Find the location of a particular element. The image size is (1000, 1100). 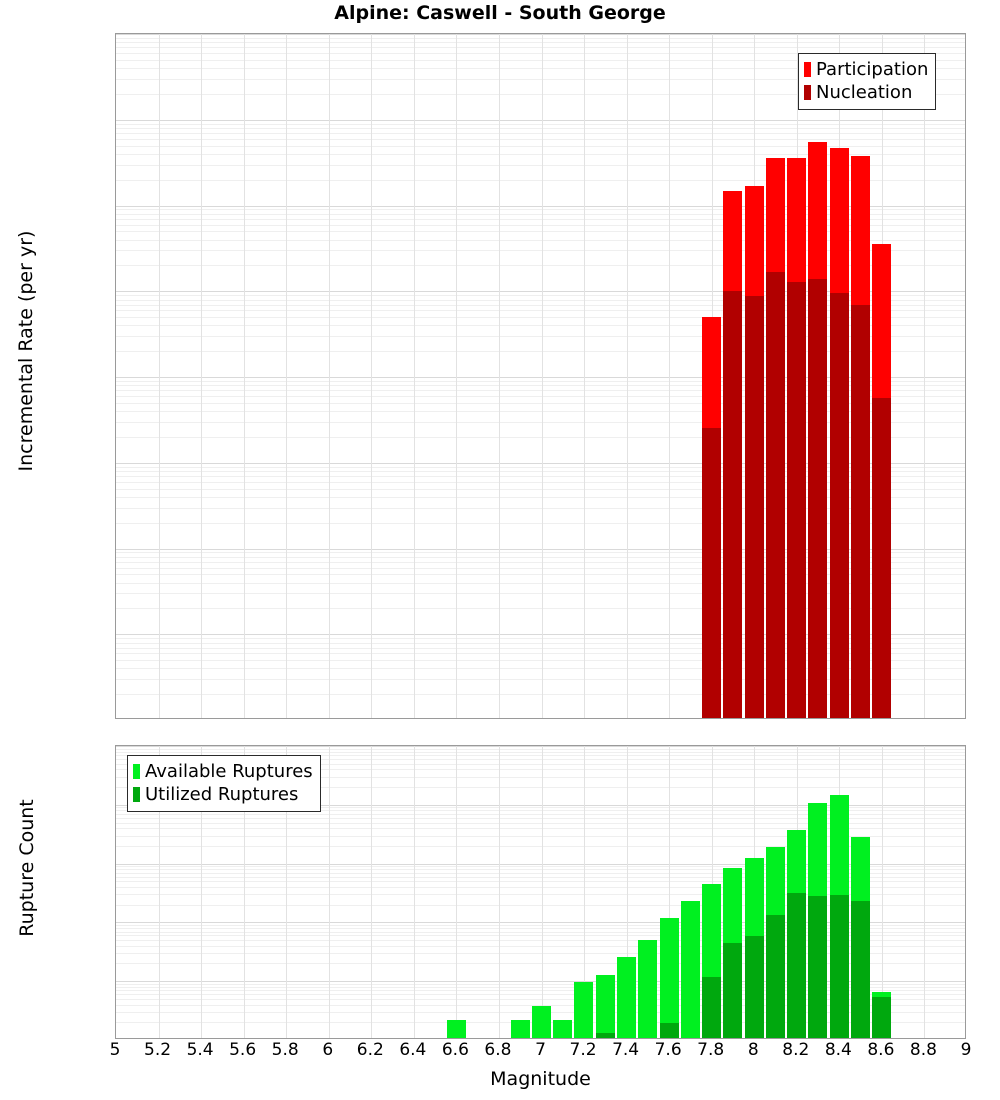

legend-rupture-count: Available Ruptures Utilized Ruptures is located at coordinates (224, 783).